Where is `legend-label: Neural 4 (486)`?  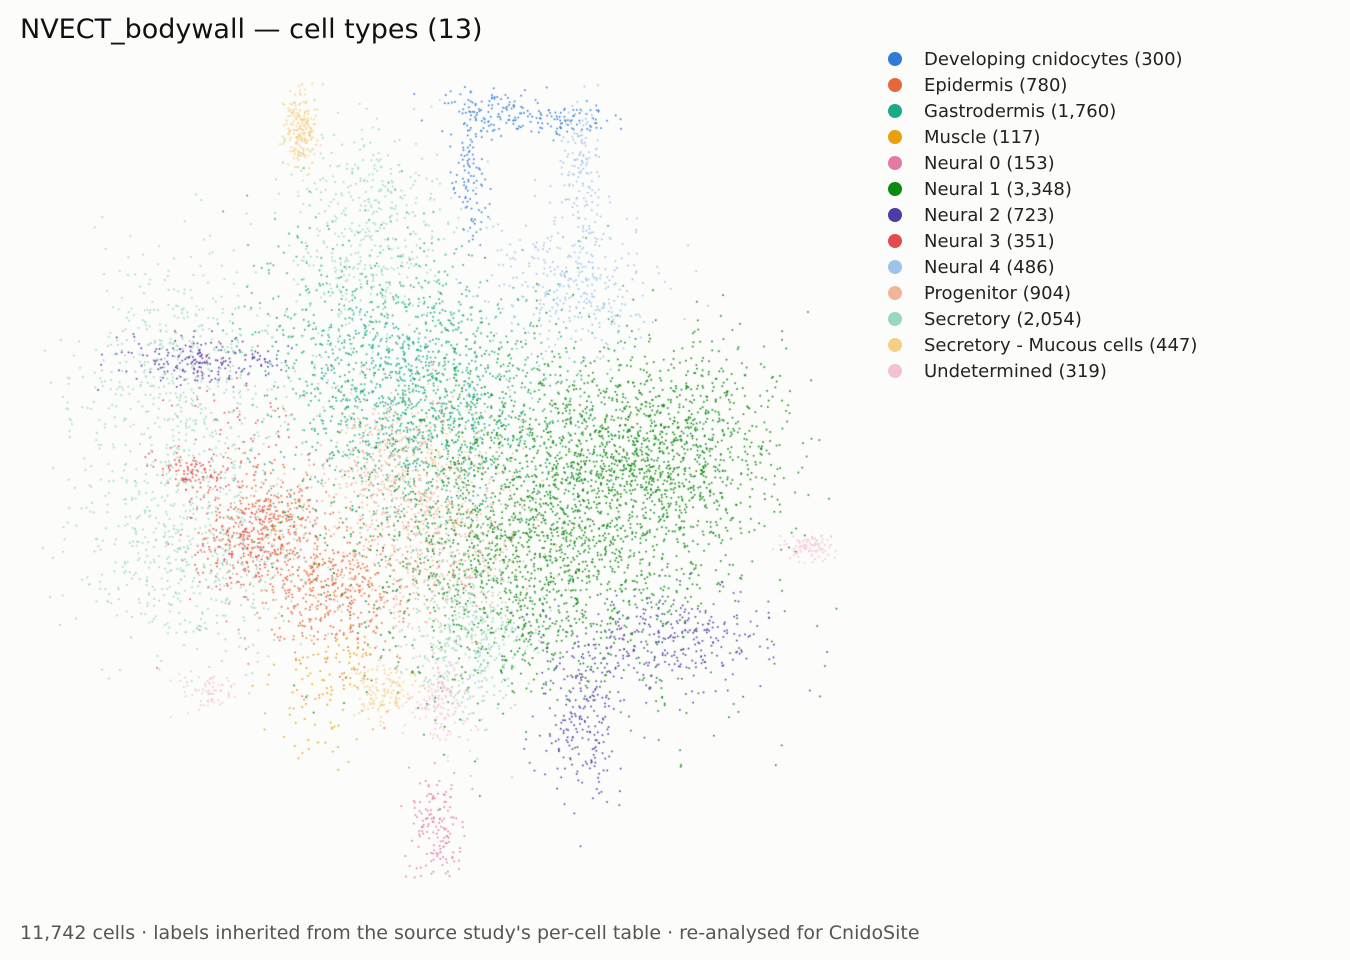
legend-label: Neural 4 (486) is located at coordinates (989, 267).